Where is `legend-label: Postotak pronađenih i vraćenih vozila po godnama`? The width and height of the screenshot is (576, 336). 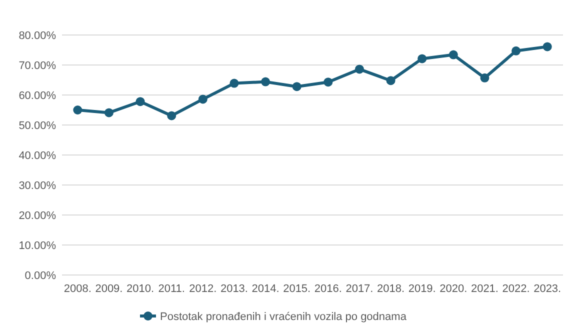 legend-label: Postotak pronađenih i vraćenih vozila po godnama is located at coordinates (284, 316).